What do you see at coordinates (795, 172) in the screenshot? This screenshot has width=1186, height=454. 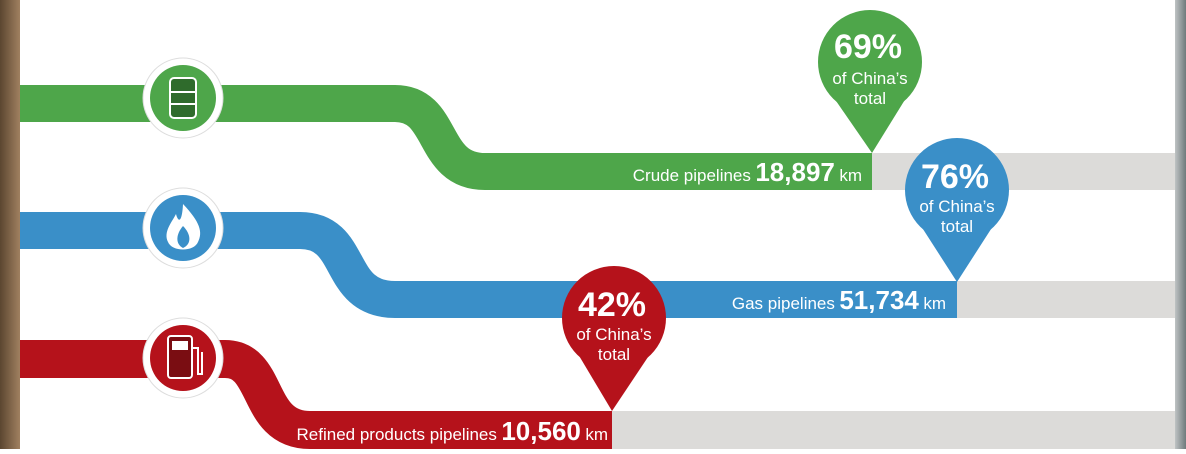 I see `length: 18,897` at bounding box center [795, 172].